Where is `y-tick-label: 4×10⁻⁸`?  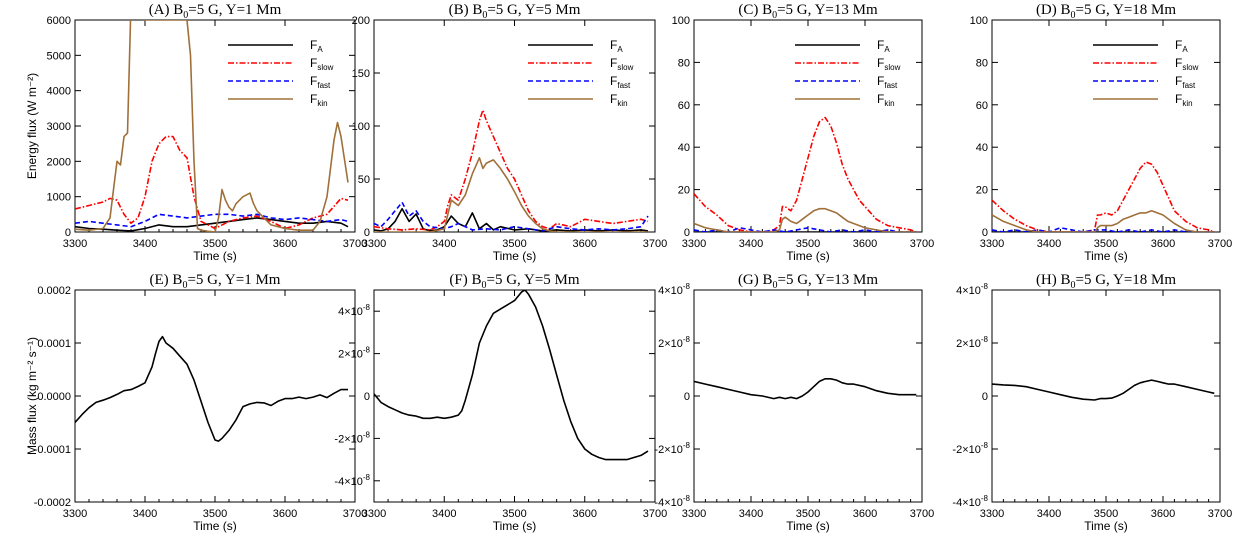
y-tick-label: 4×10⁻⁸ is located at coordinates (972, 289).